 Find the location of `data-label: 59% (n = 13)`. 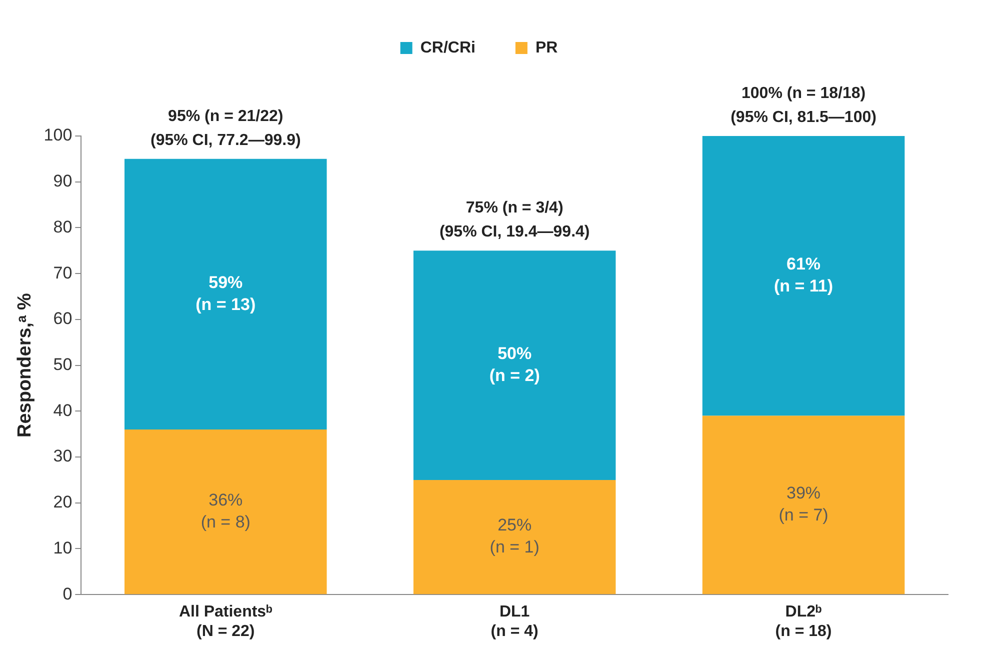

data-label: 59% (n = 13) is located at coordinates (226, 293).